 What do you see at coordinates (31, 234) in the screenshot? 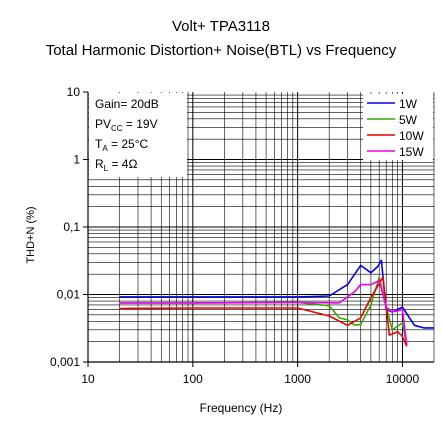
I see `y-axis-label: THD+N (%)` at bounding box center [31, 234].